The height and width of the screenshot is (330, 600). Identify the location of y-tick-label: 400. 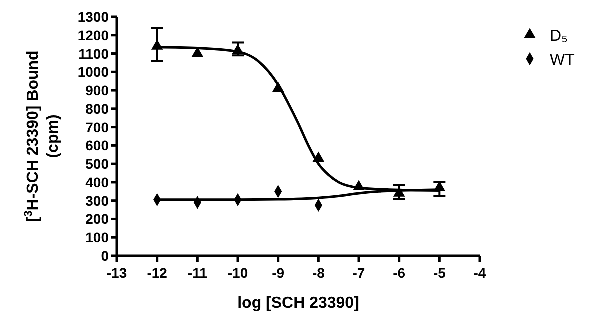
(98, 182).